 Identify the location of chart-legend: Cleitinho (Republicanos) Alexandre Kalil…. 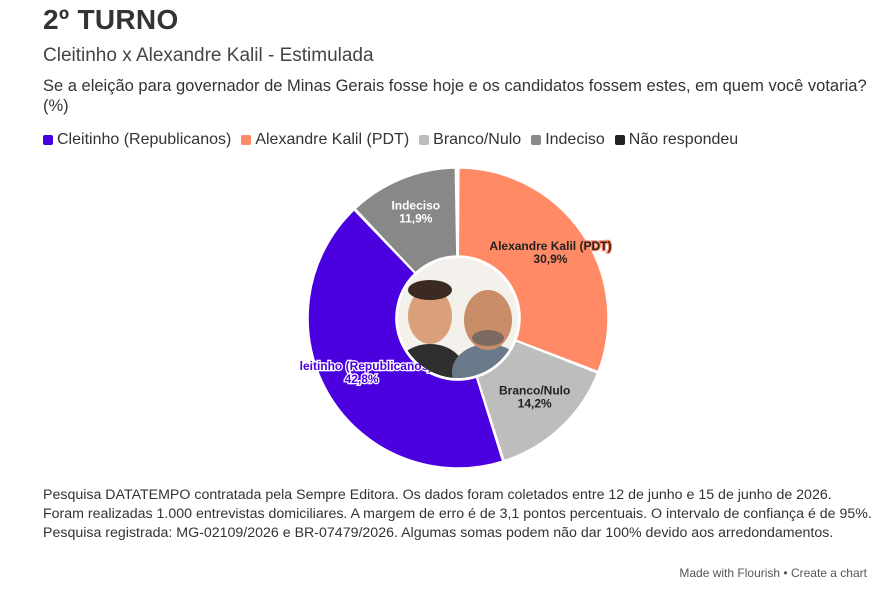
(390, 140).